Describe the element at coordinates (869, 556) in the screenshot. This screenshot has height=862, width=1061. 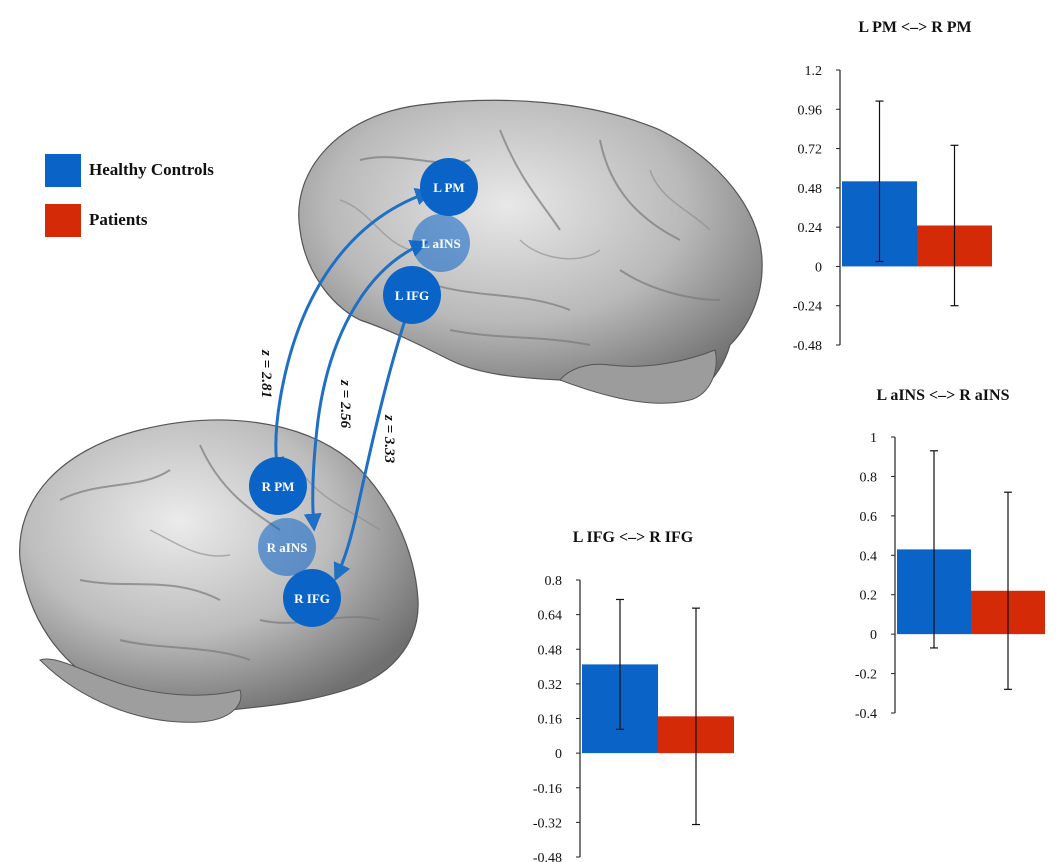
I see `y-tick-label: 0.4` at that location.